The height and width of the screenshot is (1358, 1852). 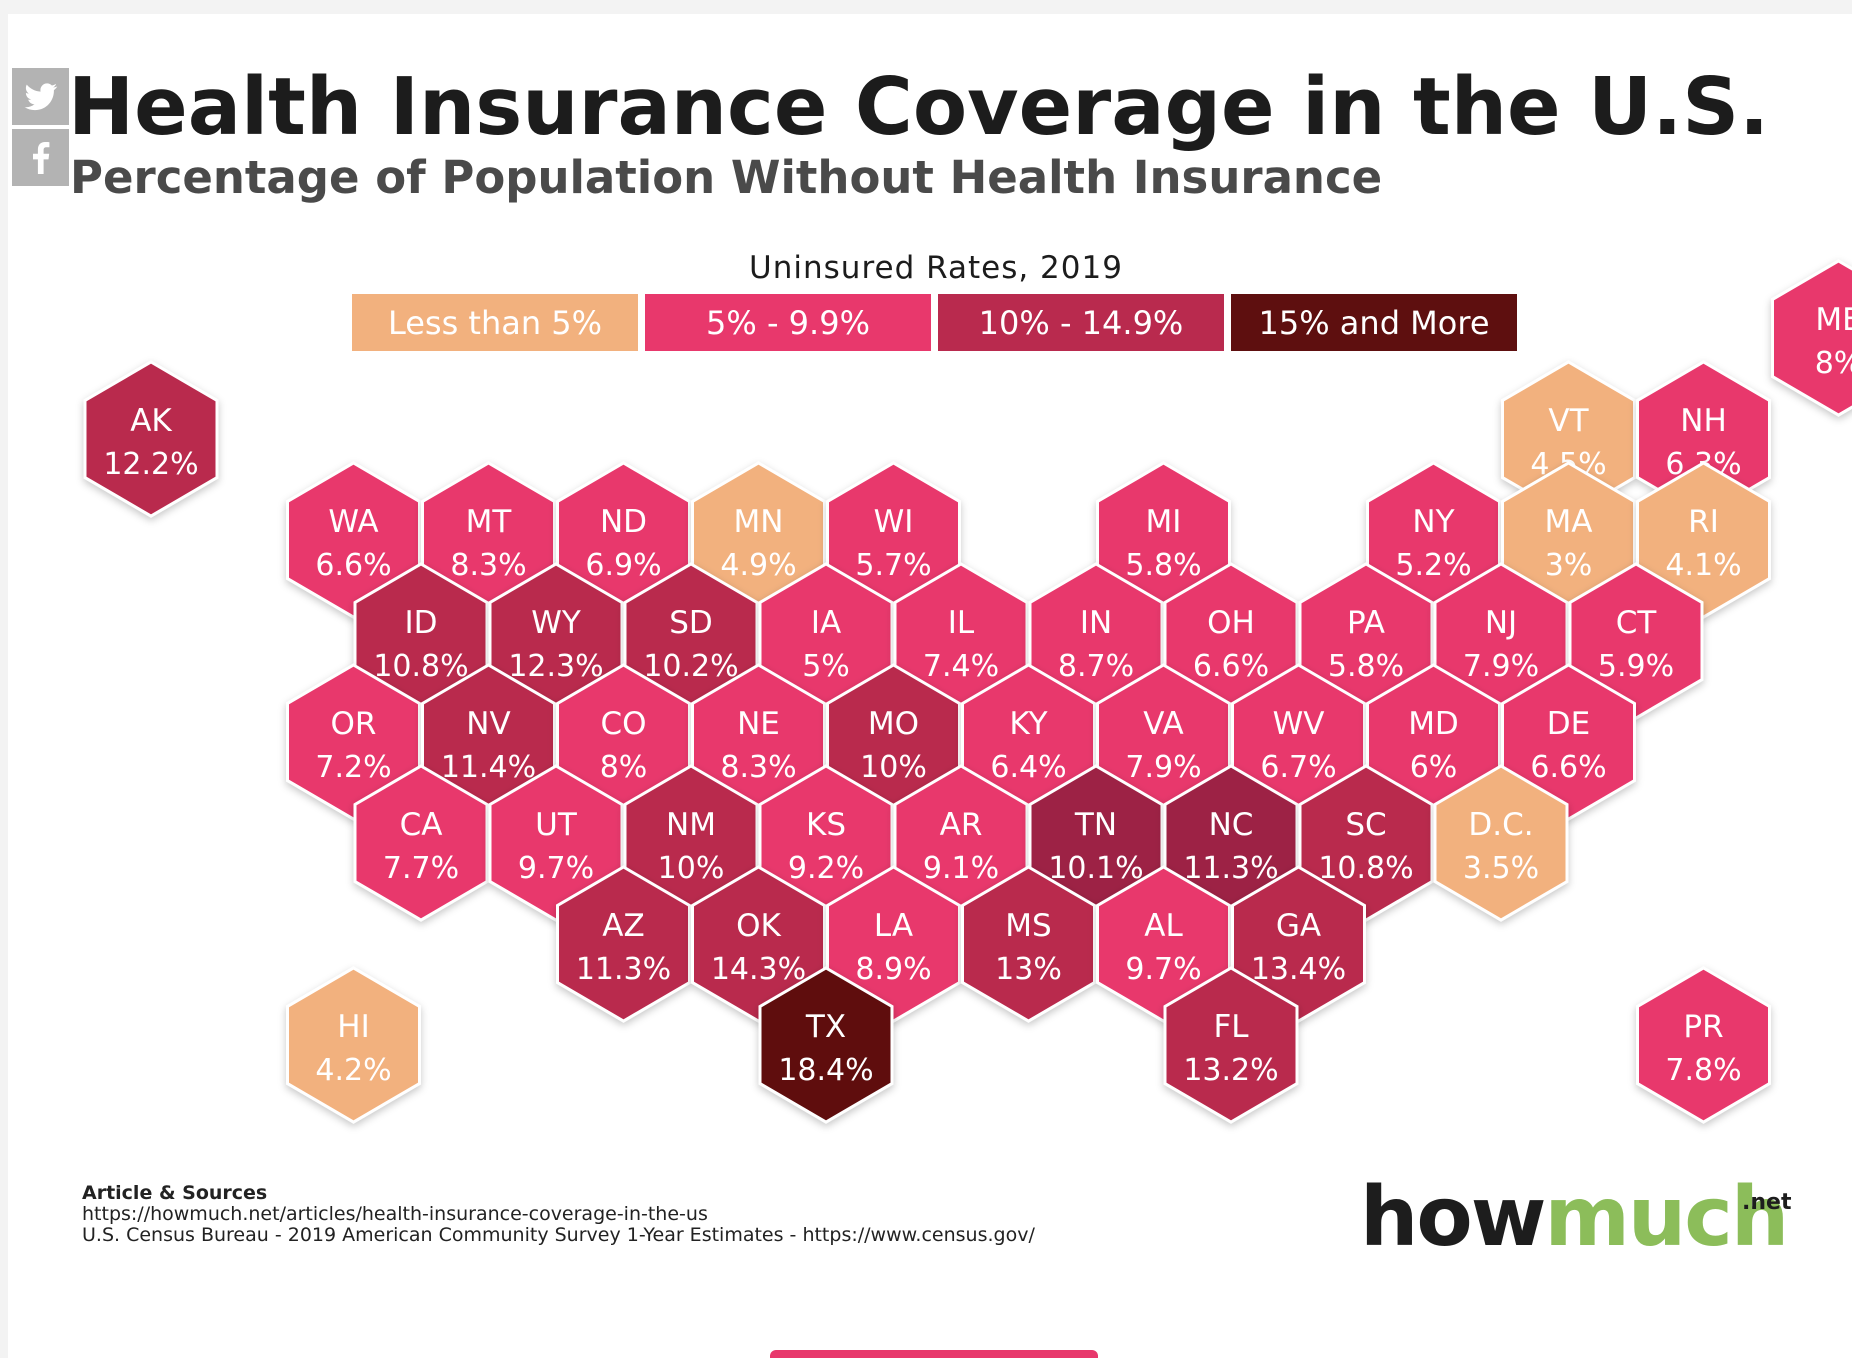 I want to click on state-hex-dc, so click(x=1501, y=843).